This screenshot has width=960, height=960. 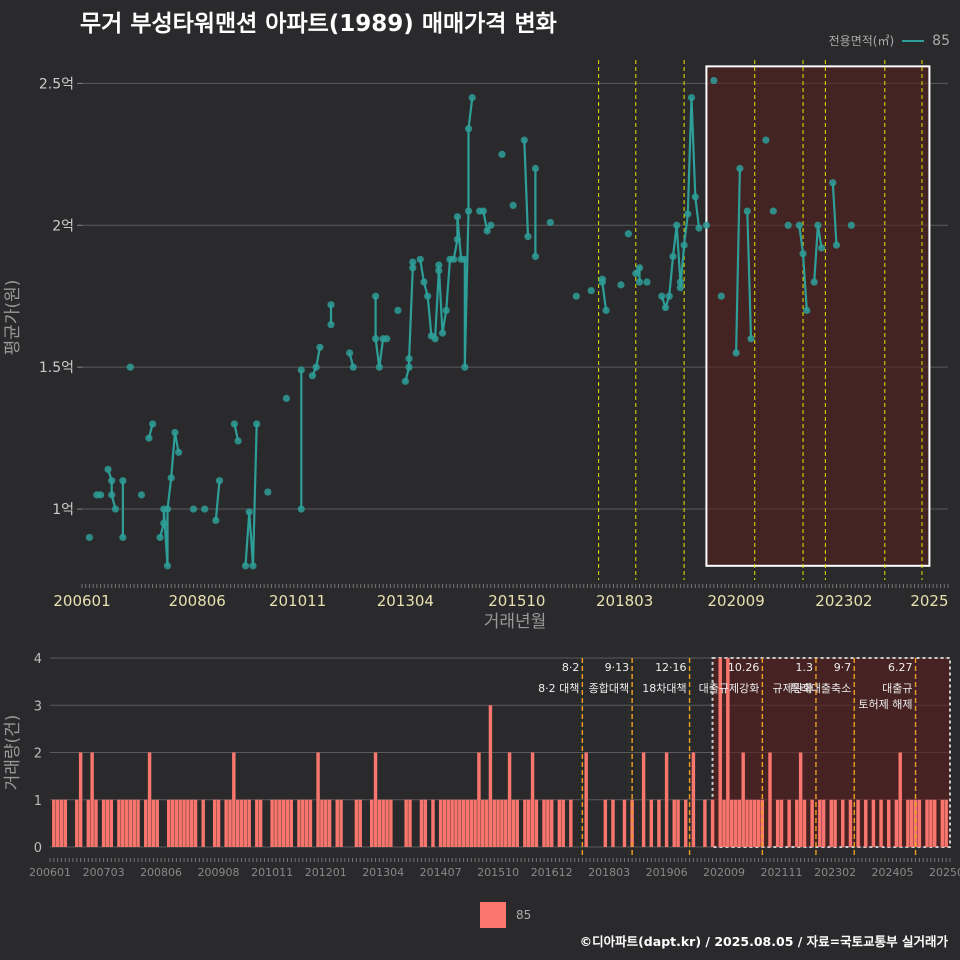 What do you see at coordinates (609, 688) in the screenshot?
I see `policy-label: 종합대책` at bounding box center [609, 688].